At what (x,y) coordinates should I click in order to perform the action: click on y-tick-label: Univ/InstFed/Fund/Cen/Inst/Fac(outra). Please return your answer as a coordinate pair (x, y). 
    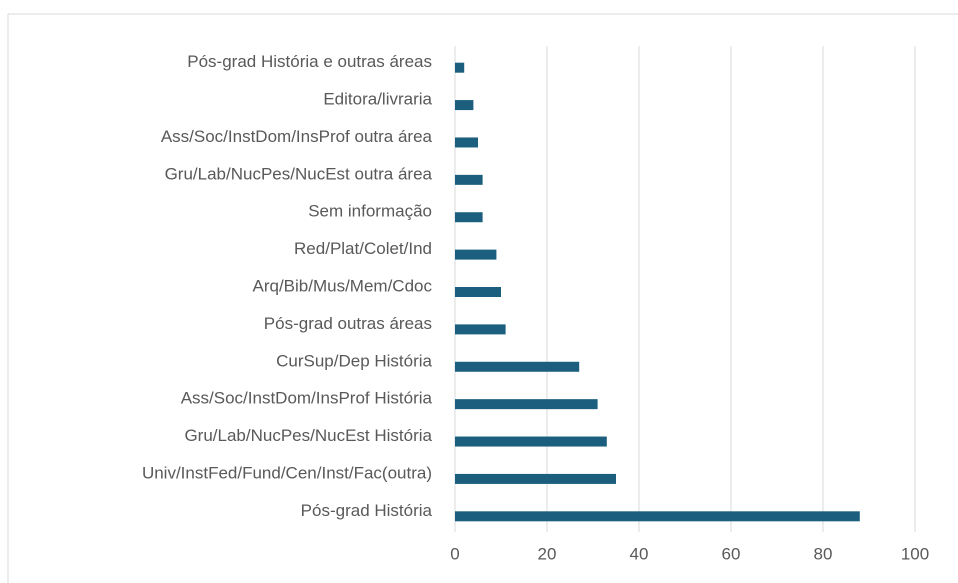
    Looking at the image, I should click on (287, 472).